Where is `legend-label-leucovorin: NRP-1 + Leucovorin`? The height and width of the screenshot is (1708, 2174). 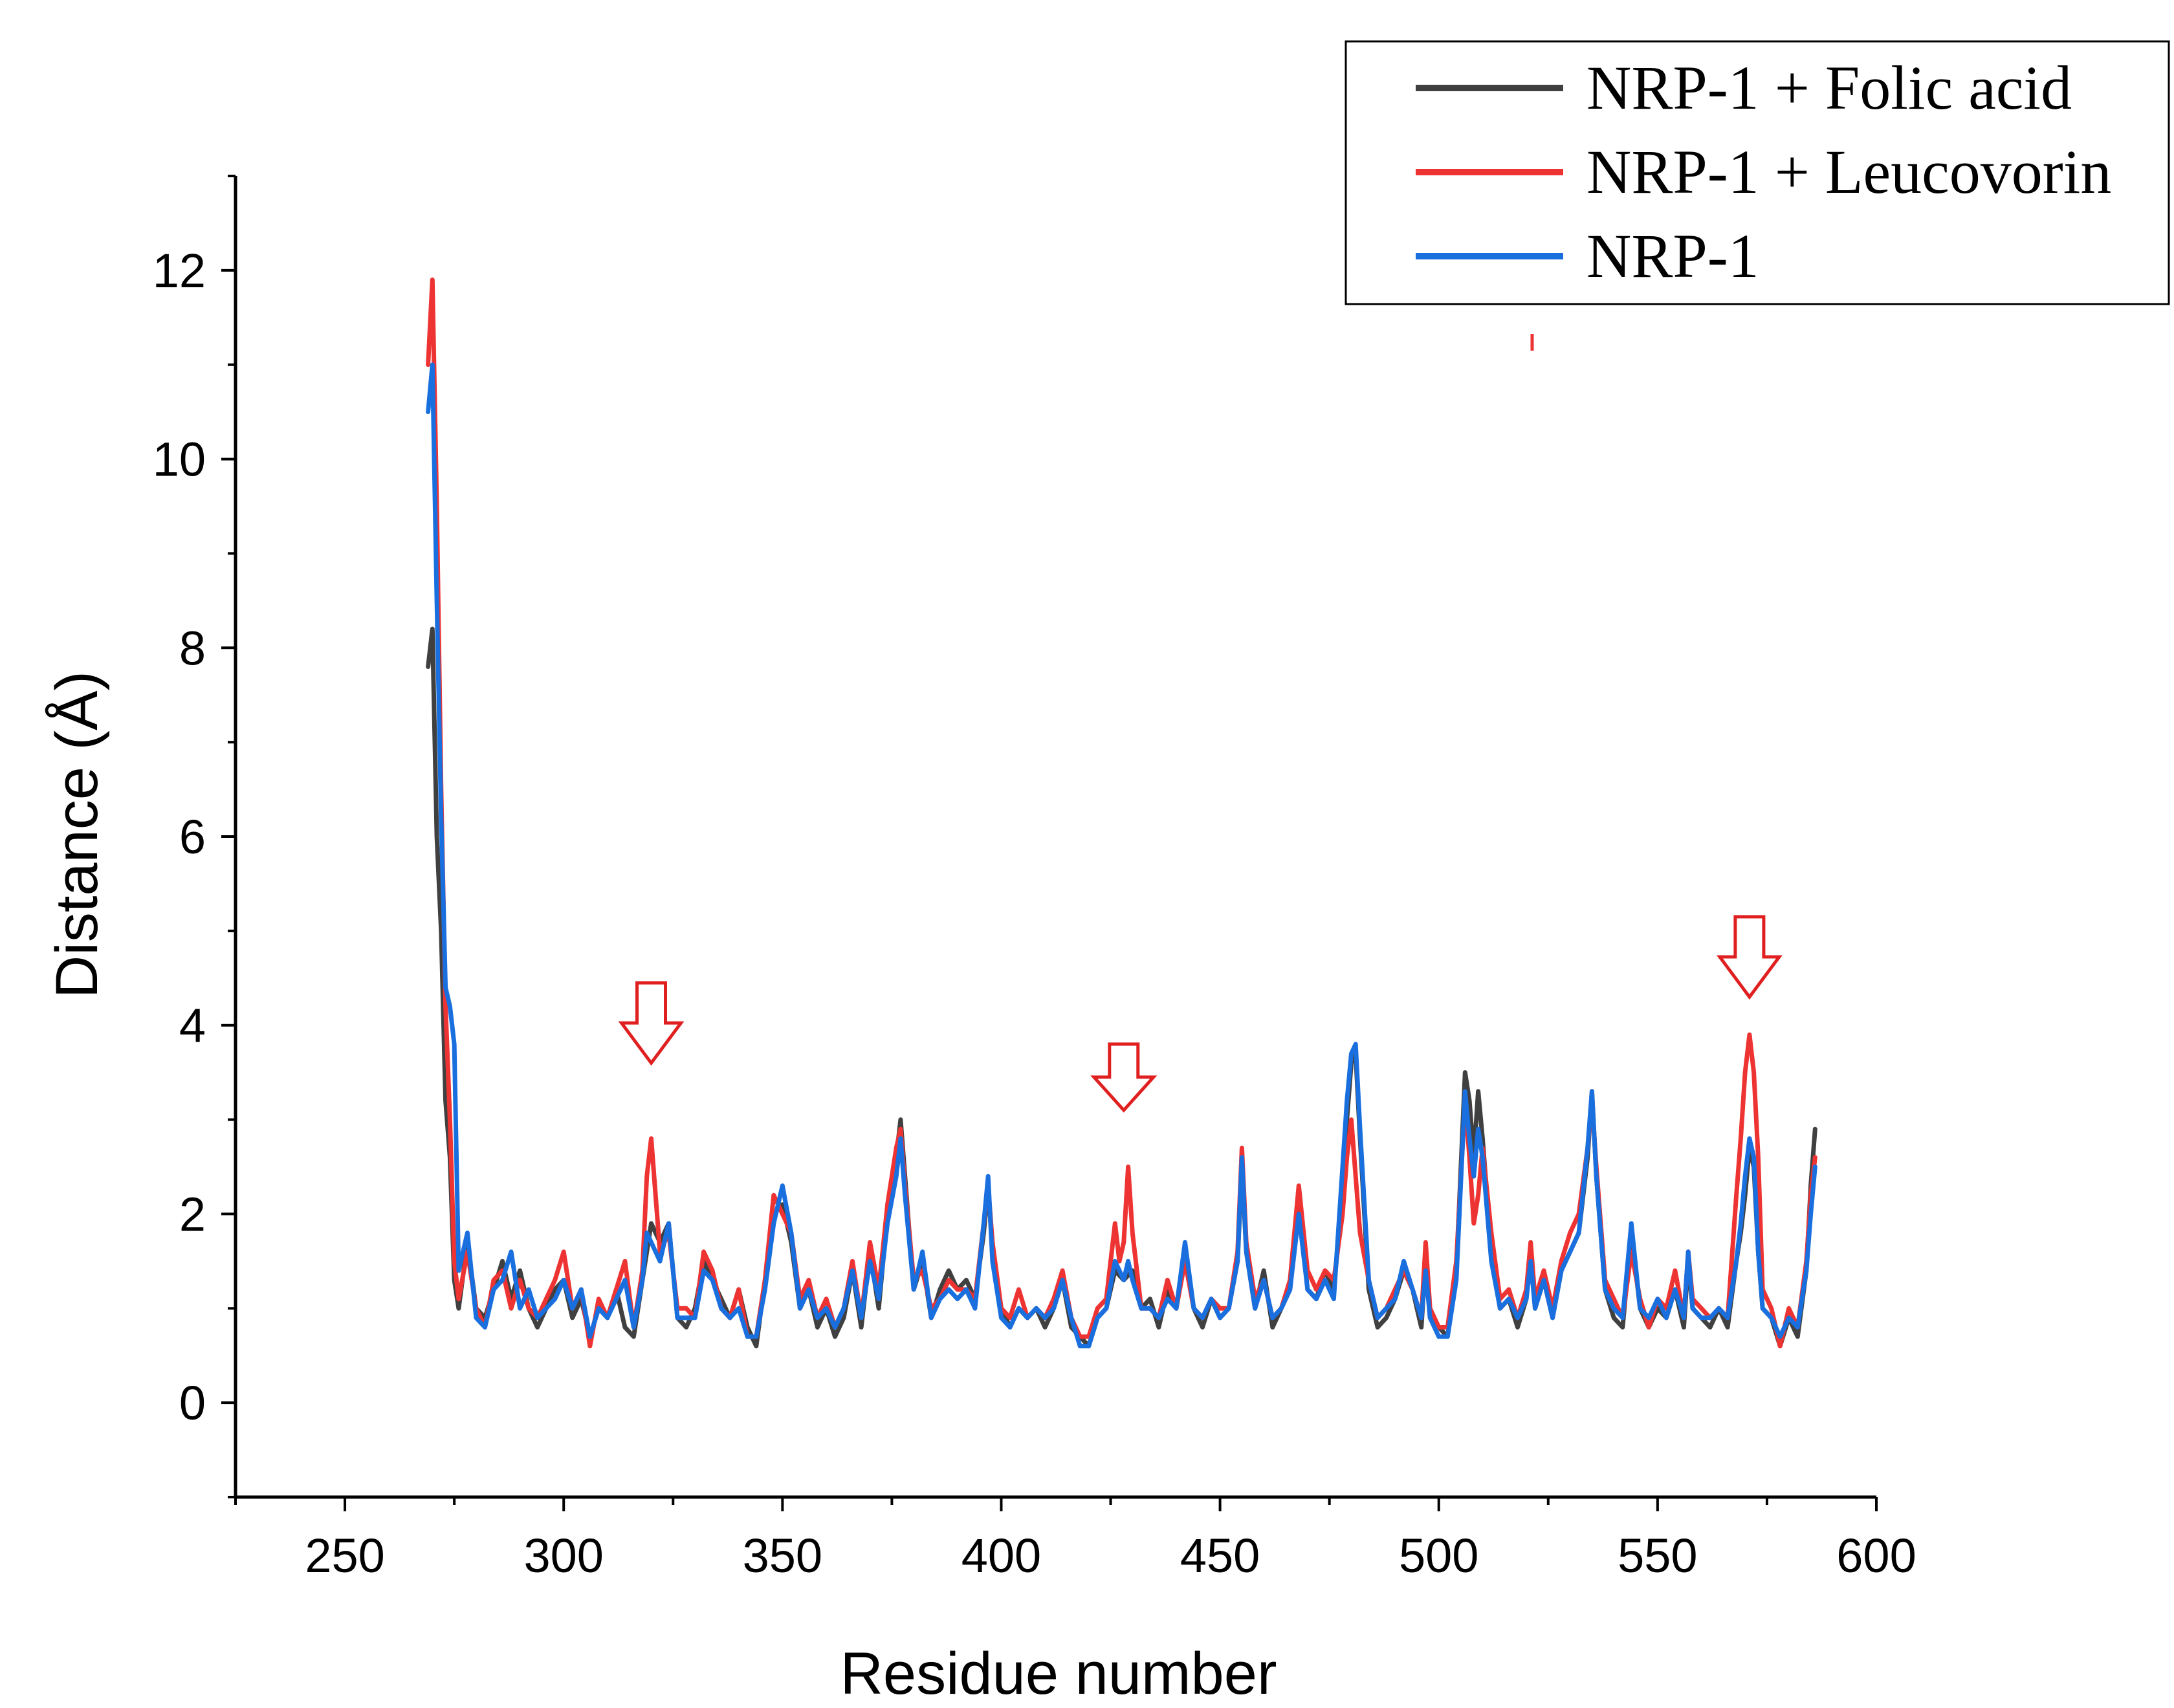
legend-label-leucovorin: NRP-1 + Leucovorin is located at coordinates (1849, 171).